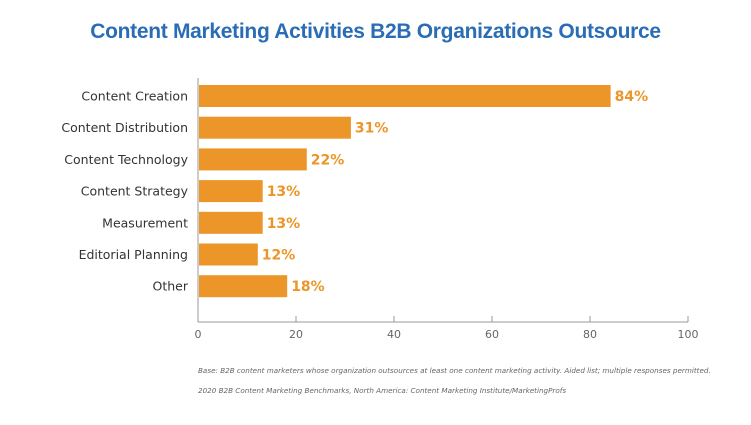  I want to click on value-label: 18%, so click(308, 287).